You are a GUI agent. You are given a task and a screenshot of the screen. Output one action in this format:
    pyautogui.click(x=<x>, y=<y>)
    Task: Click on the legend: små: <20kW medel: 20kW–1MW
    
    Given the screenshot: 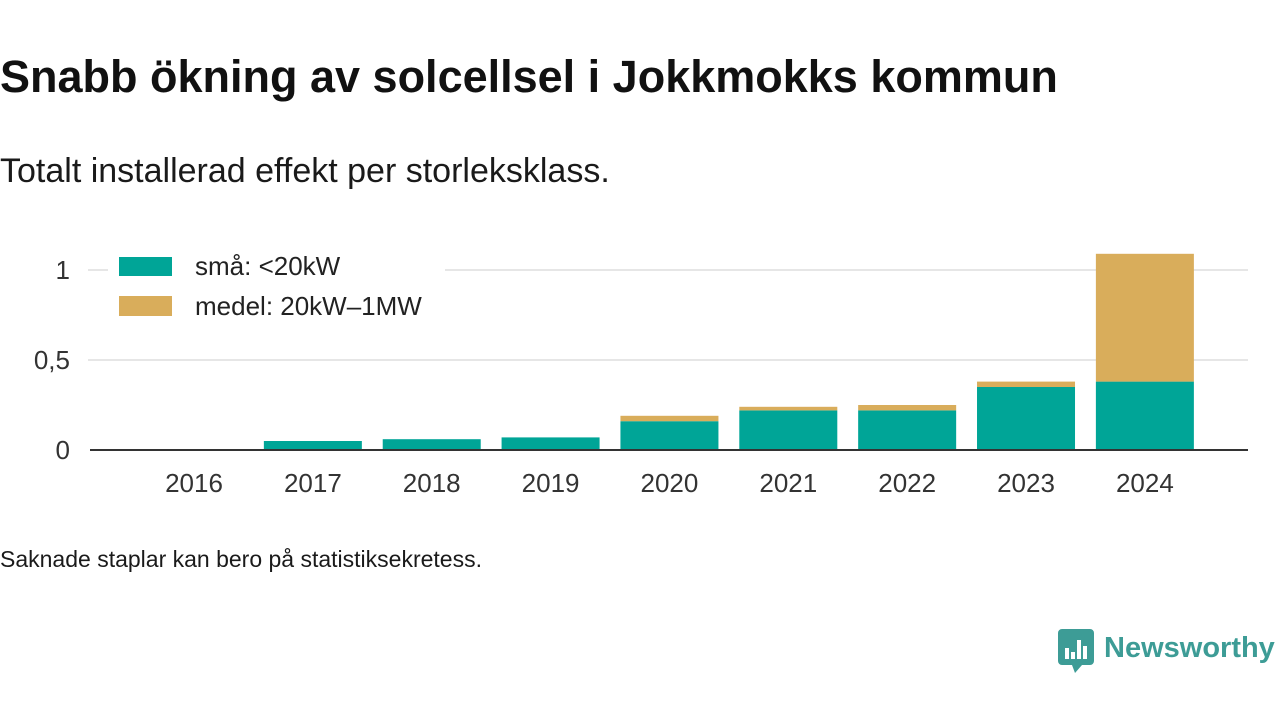 What is the action you would take?
    pyautogui.click(x=276, y=284)
    